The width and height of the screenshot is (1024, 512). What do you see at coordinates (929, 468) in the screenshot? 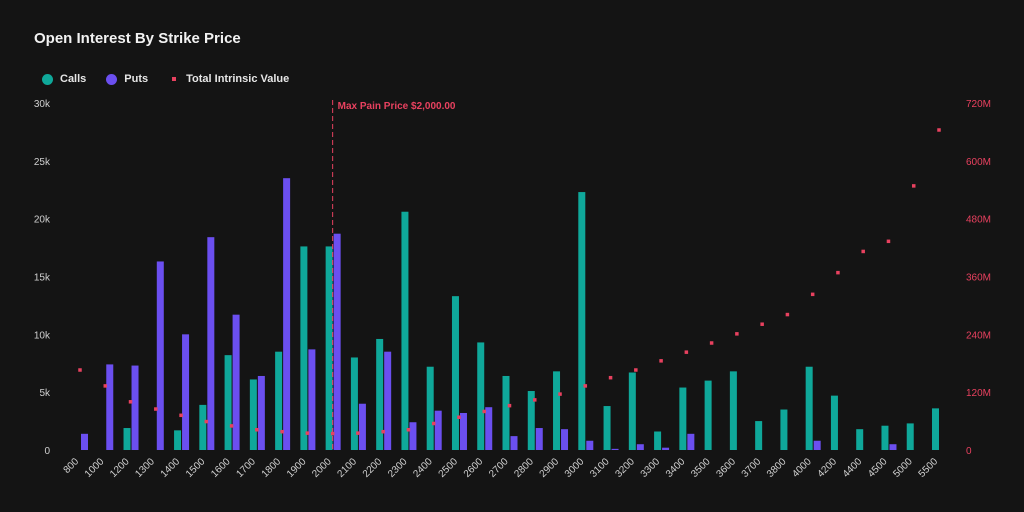
I see `x-tick-label: 5500` at bounding box center [929, 468].